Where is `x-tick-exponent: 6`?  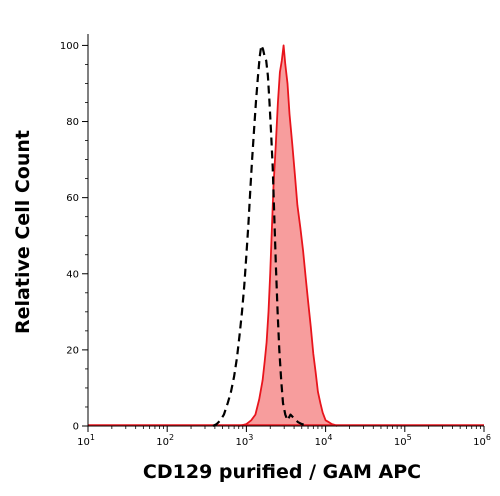
x-tick-exponent: 6 is located at coordinates (488, 437).